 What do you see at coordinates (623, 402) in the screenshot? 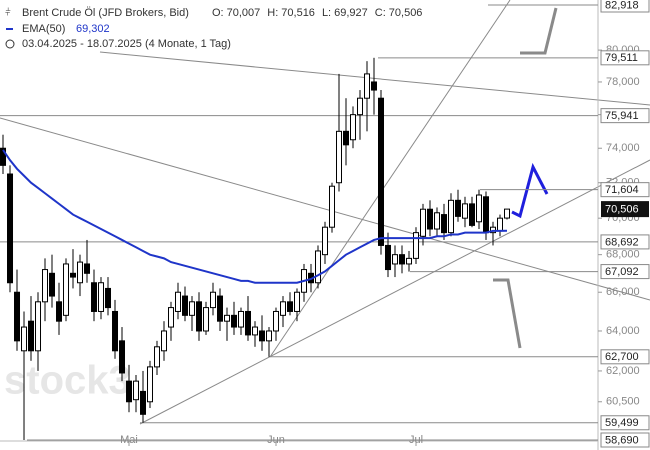
I see `y-tick-label: 60,500` at bounding box center [623, 402].